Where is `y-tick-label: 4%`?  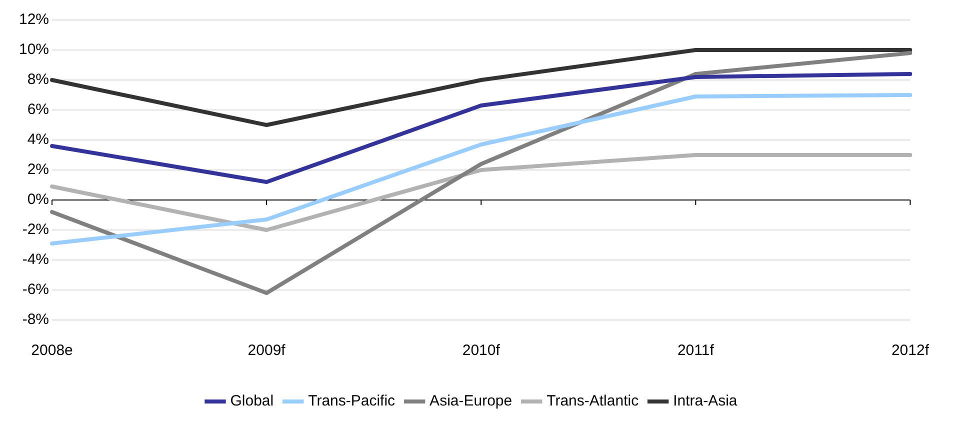
y-tick-label: 4% is located at coordinates (38, 139).